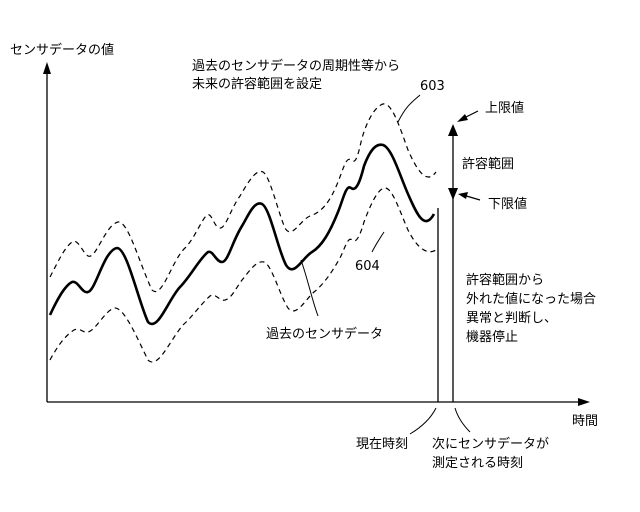 The height and width of the screenshot is (512, 640). Describe the element at coordinates (62, 50) in the screenshot. I see `y-axis-label: センサデータの値` at that location.